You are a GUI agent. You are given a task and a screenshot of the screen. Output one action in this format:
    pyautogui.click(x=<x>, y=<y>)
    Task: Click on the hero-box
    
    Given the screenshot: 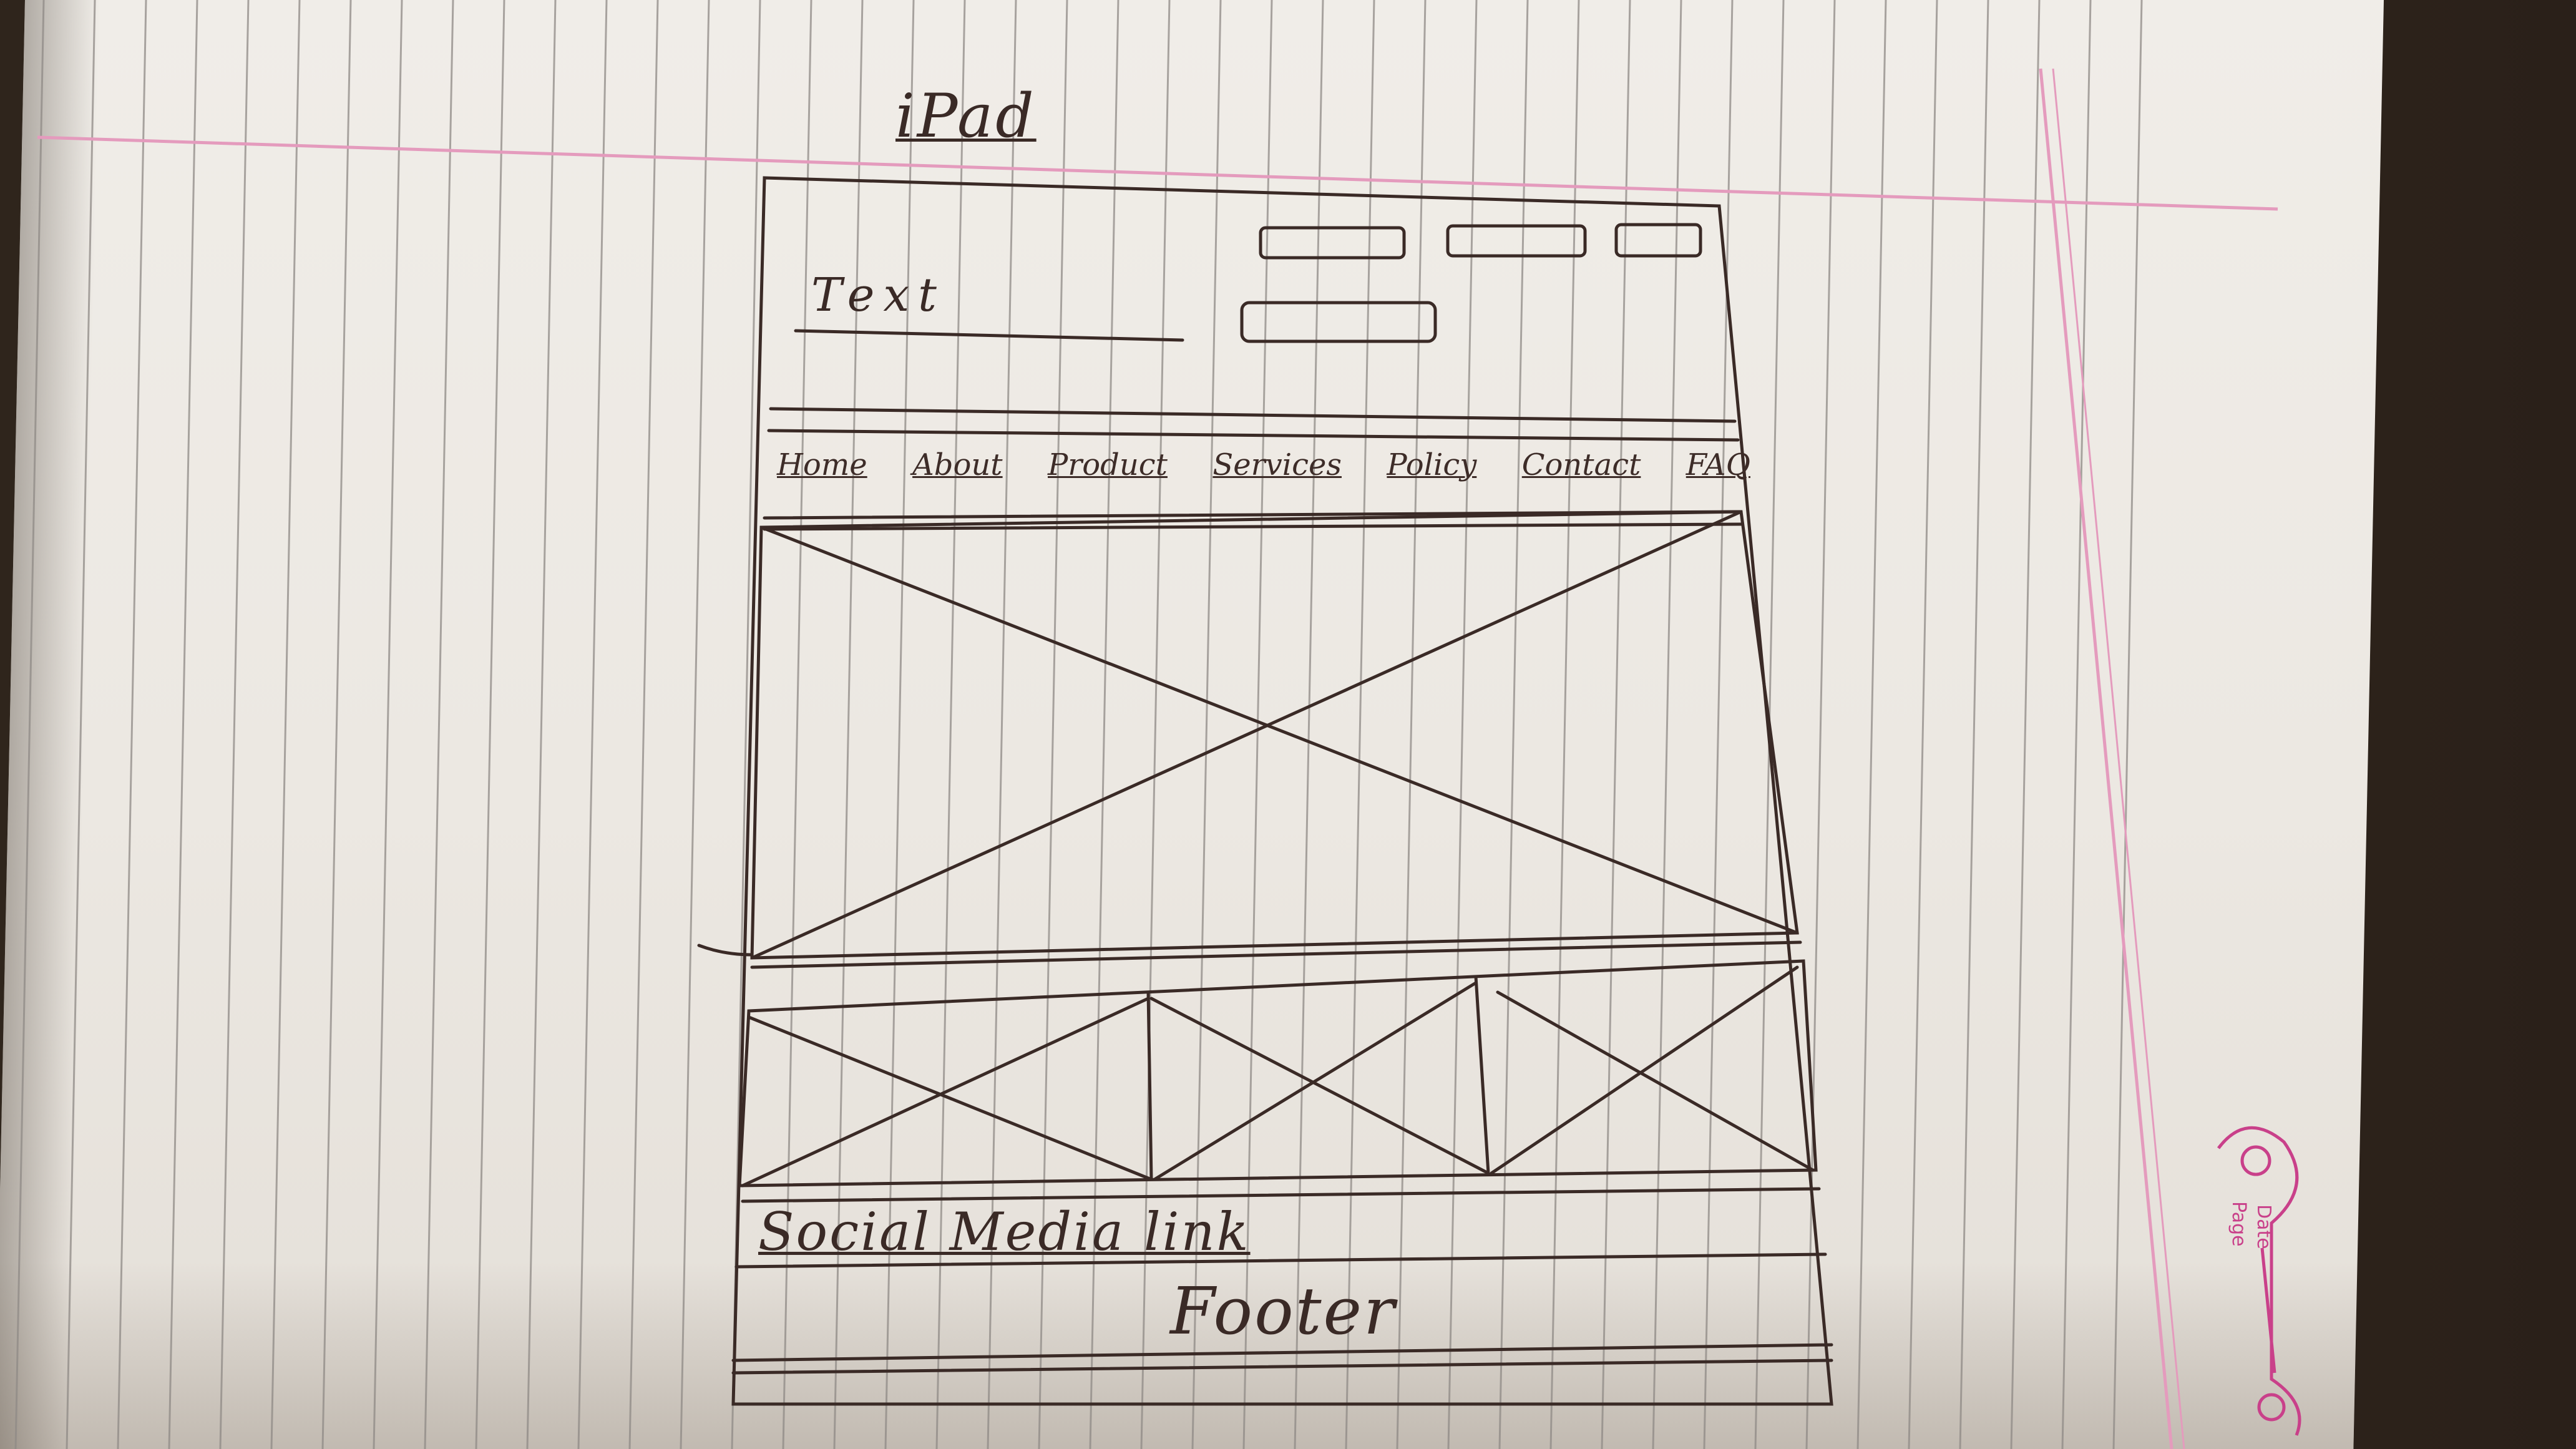 What is the action you would take?
    pyautogui.click(x=1274, y=735)
    